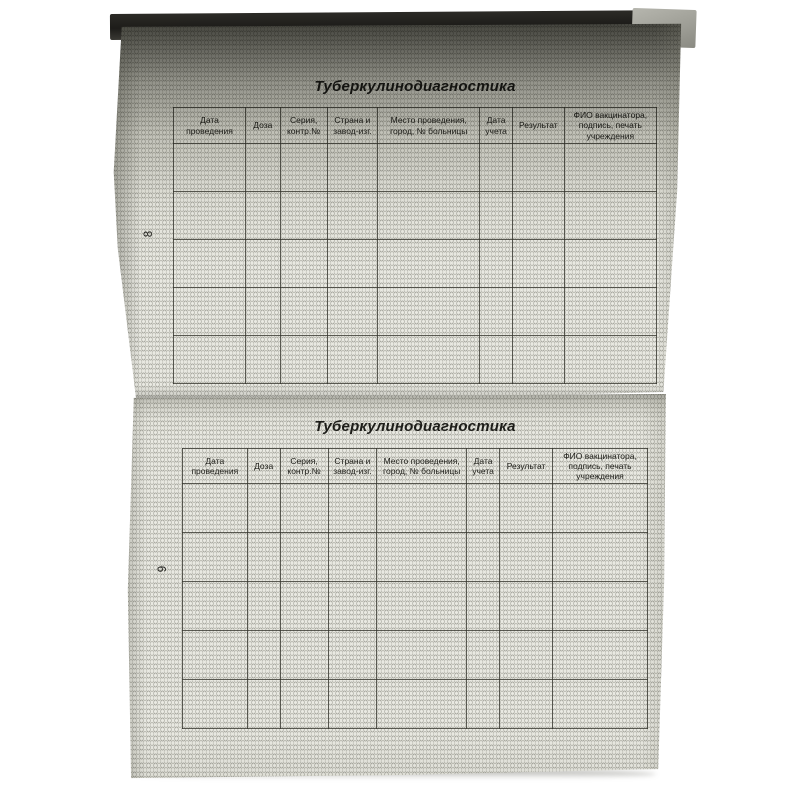 This screenshot has width=800, height=800. I want to click on col-place: Место проведения, город, № больницы, so click(429, 125).